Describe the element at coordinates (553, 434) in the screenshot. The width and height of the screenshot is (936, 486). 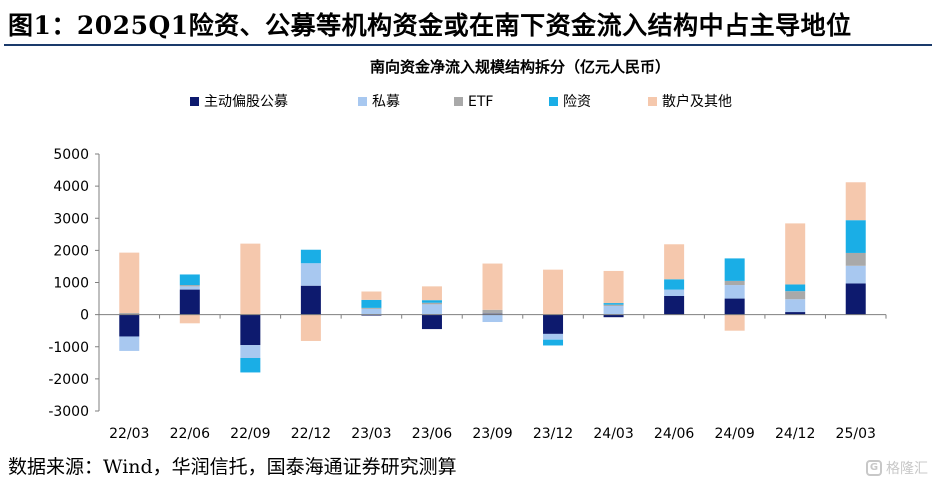
I see `x-tick-label: 23/12` at that location.